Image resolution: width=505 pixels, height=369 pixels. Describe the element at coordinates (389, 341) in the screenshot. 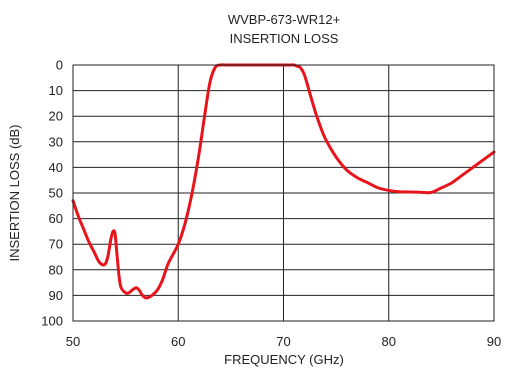

I see `x-tick-label: 80` at that location.